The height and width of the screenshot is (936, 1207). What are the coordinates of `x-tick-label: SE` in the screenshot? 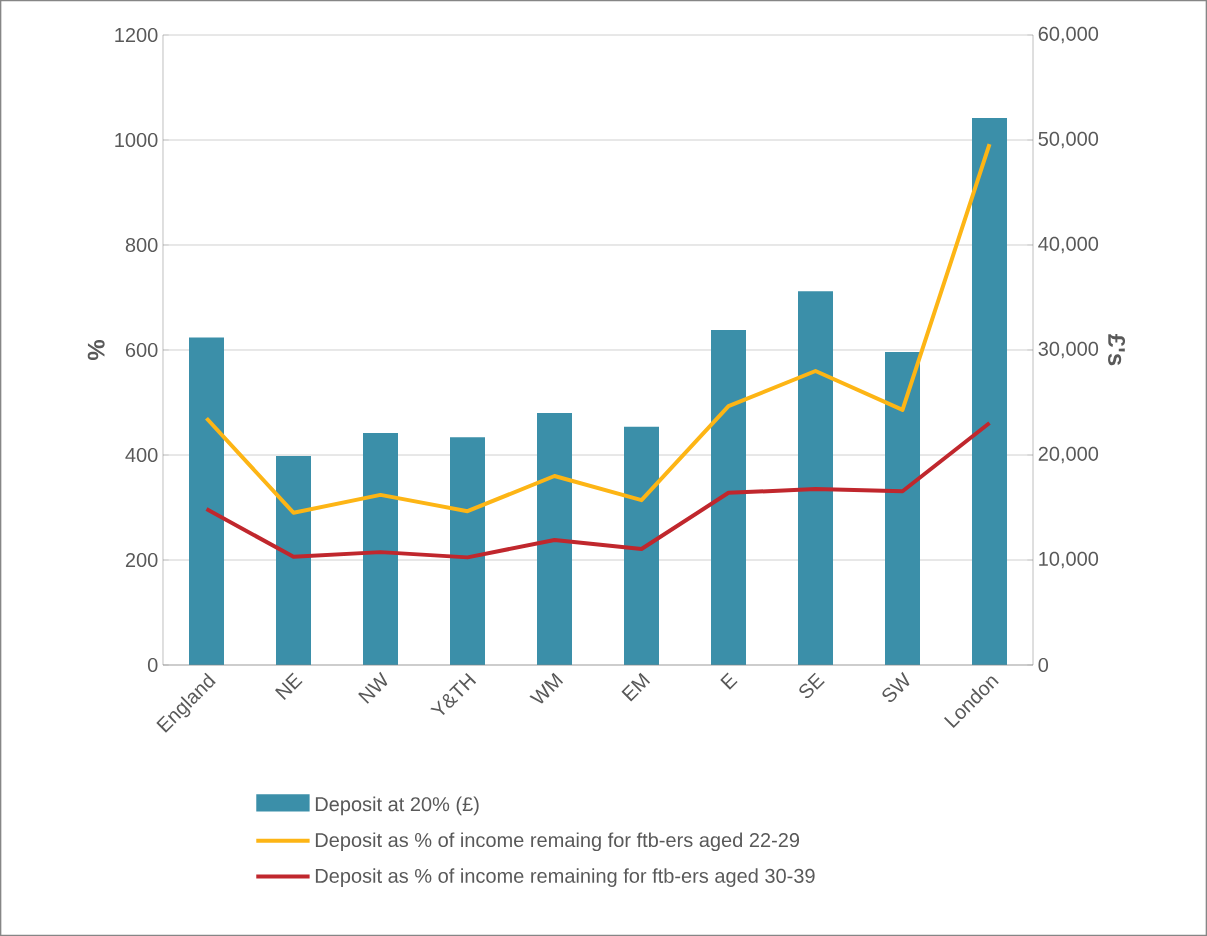 It's located at (812, 685).